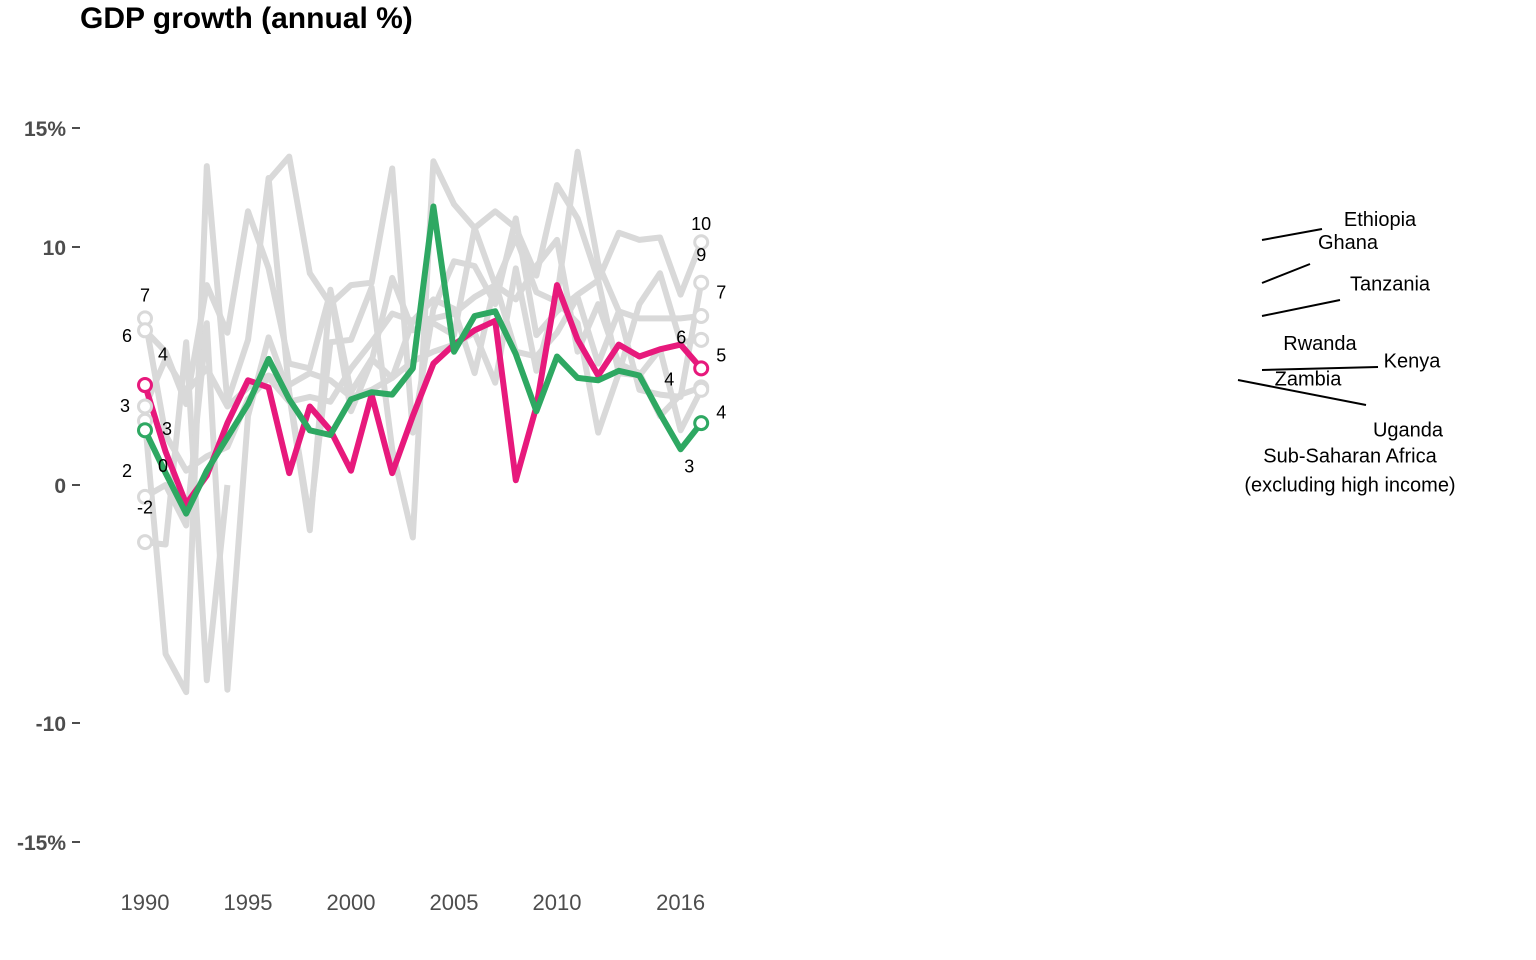 This screenshot has height=960, width=1536. I want to click on x-tick-label: 2010, so click(557, 902).